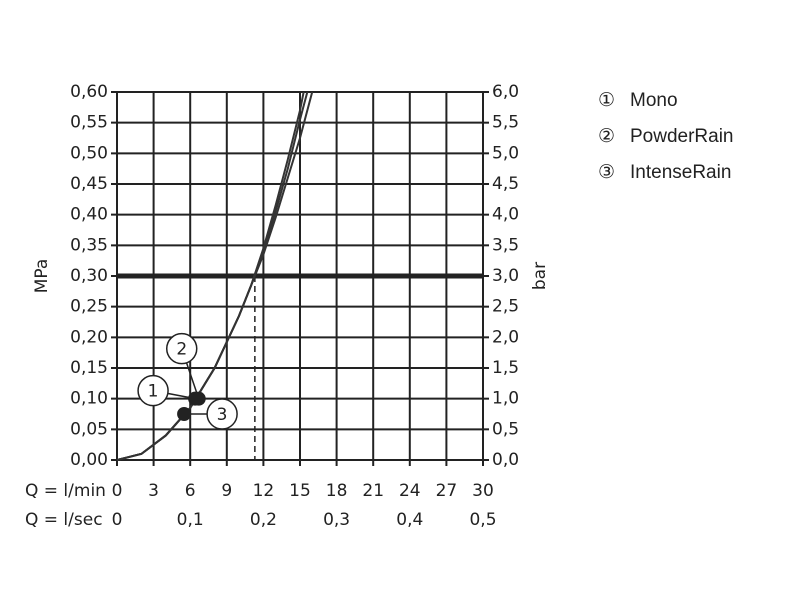 This screenshot has width=800, height=596. I want to click on y2-tick-label: 1,5, so click(505, 368).